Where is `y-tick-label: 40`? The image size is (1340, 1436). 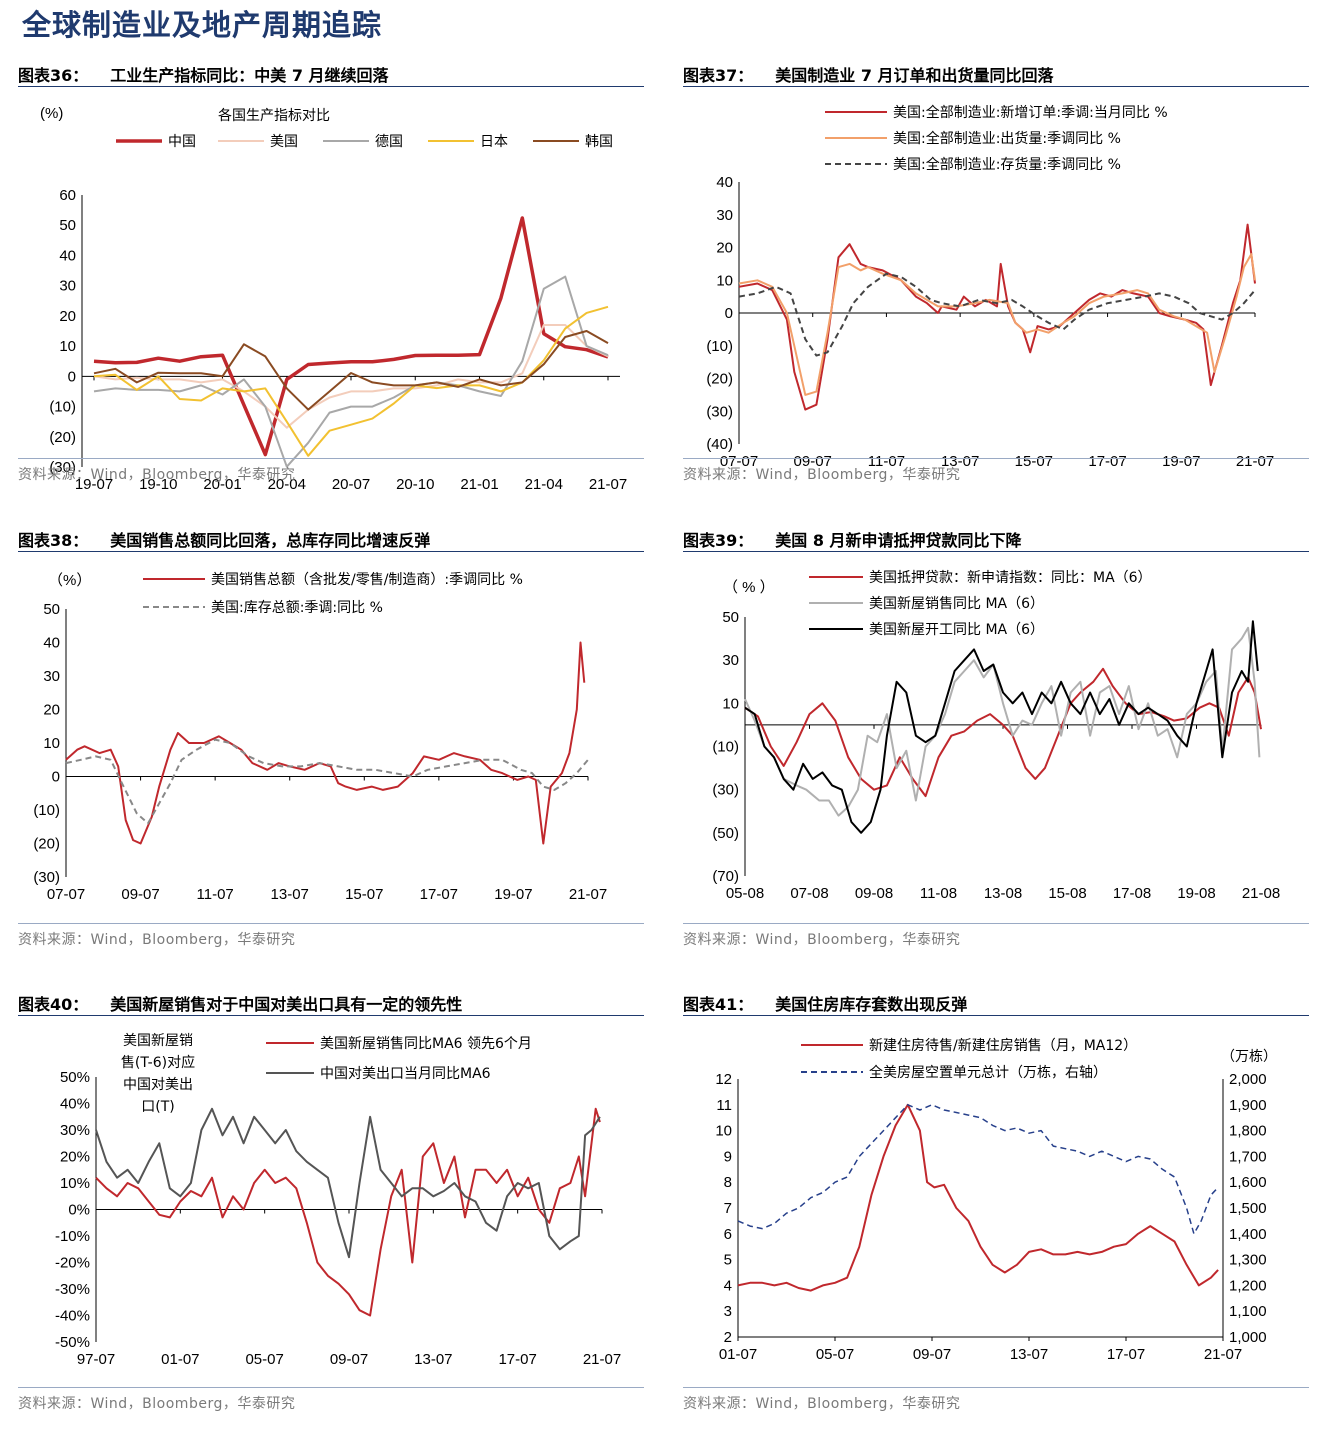
y-tick-label: 40 is located at coordinates (67, 255).